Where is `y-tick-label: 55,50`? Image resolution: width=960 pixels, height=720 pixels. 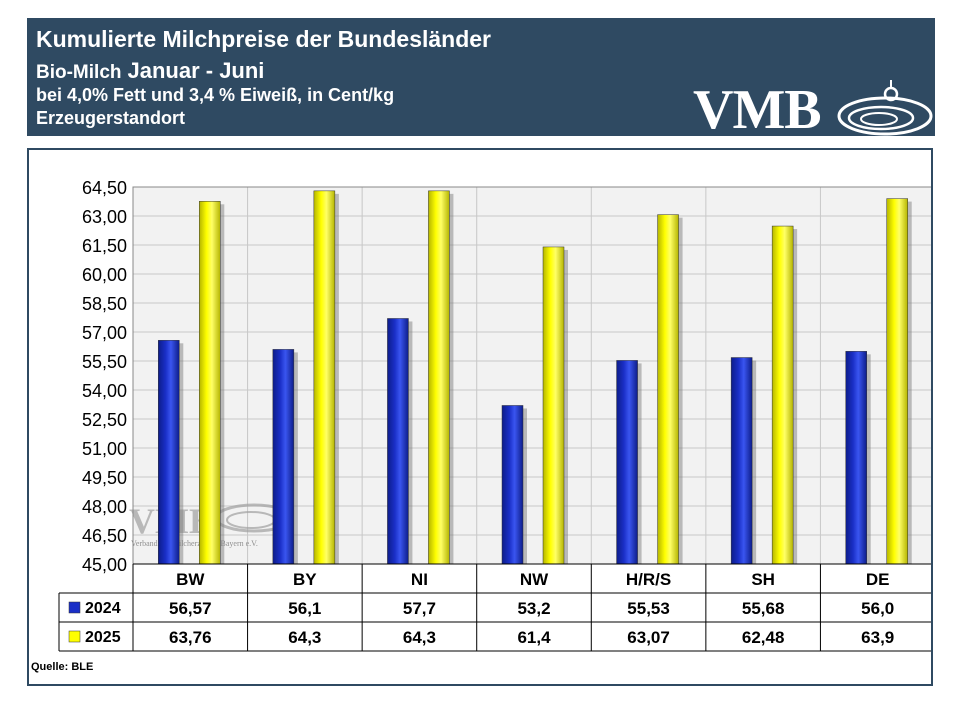 y-tick-label: 55,50 is located at coordinates (104, 362).